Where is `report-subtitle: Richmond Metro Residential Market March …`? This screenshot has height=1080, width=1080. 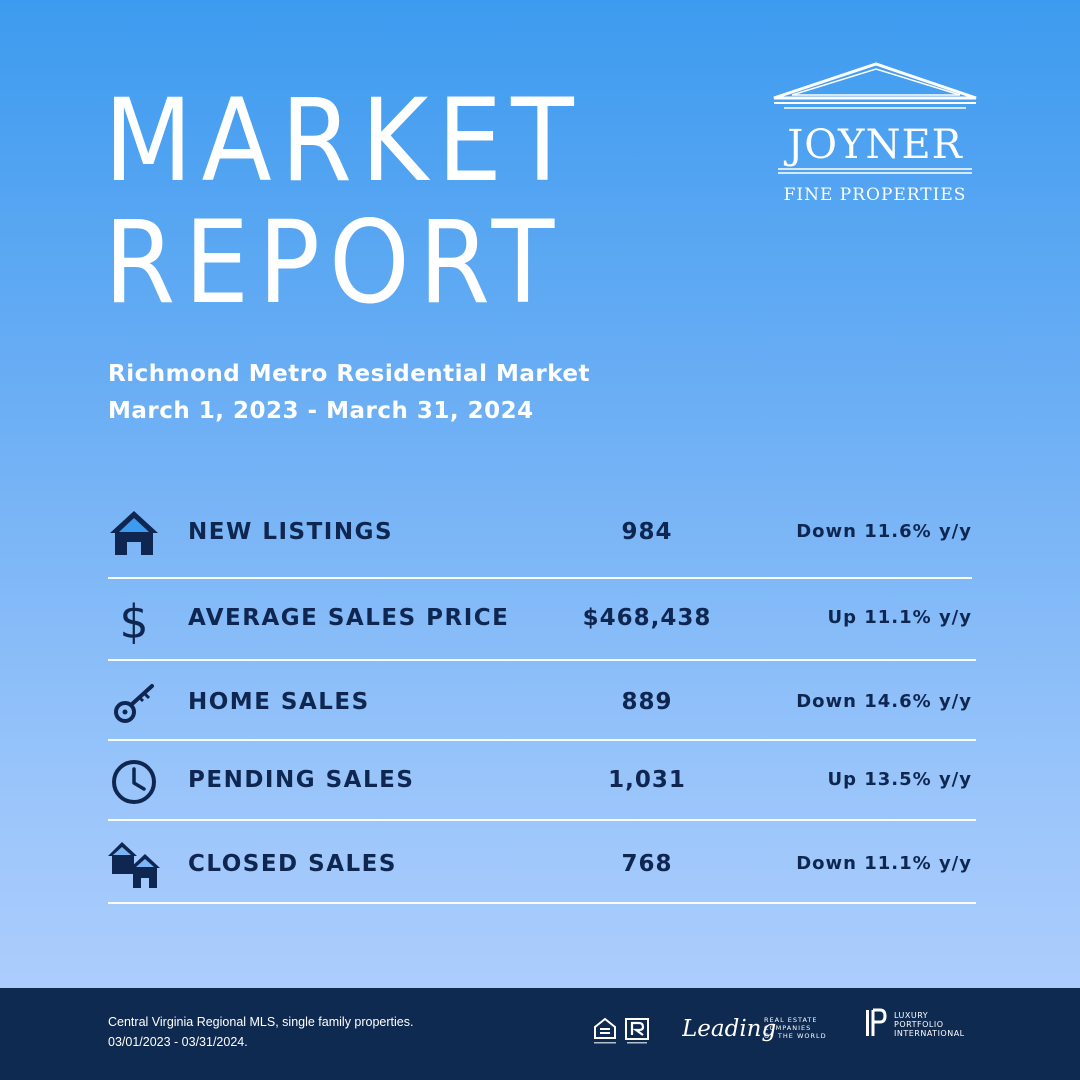 report-subtitle: Richmond Metro Residential Market March … is located at coordinates (349, 393).